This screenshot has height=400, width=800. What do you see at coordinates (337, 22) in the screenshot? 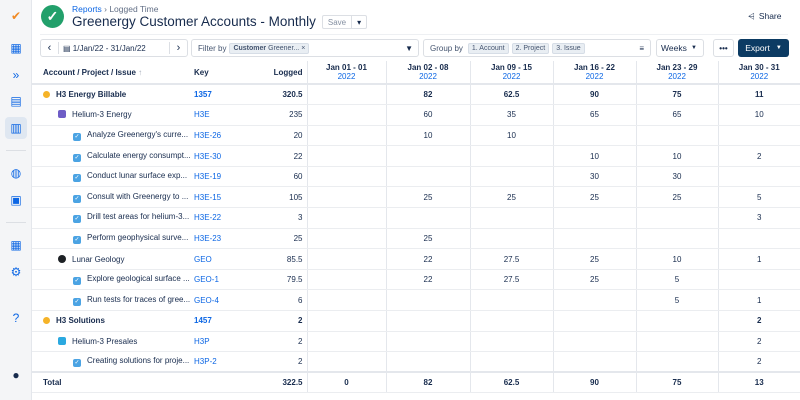
I see `save-button: Save` at bounding box center [337, 22].